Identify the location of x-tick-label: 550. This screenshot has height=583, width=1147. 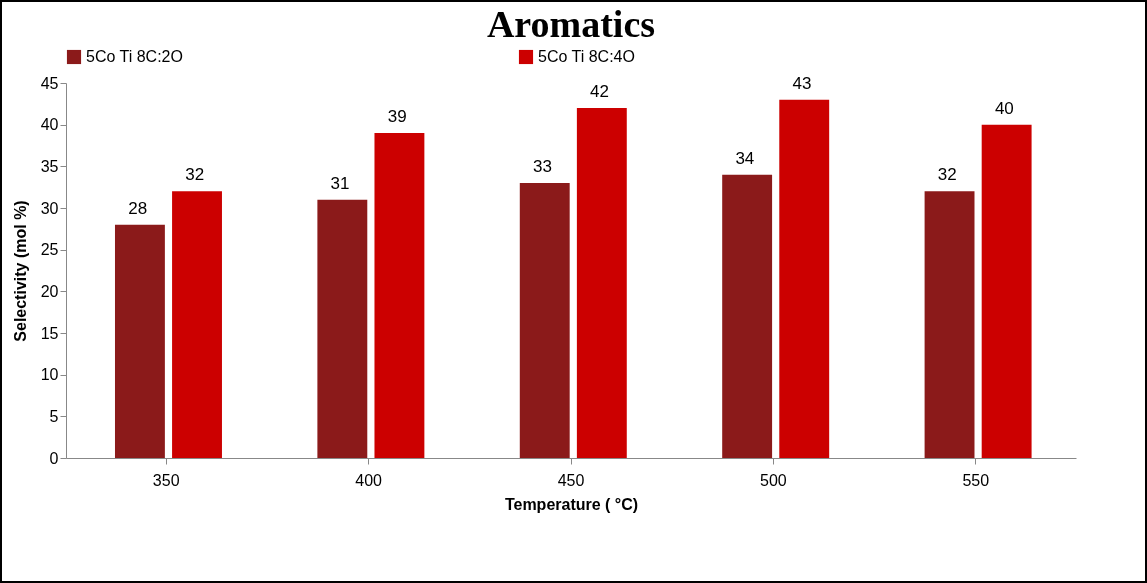
(976, 480).